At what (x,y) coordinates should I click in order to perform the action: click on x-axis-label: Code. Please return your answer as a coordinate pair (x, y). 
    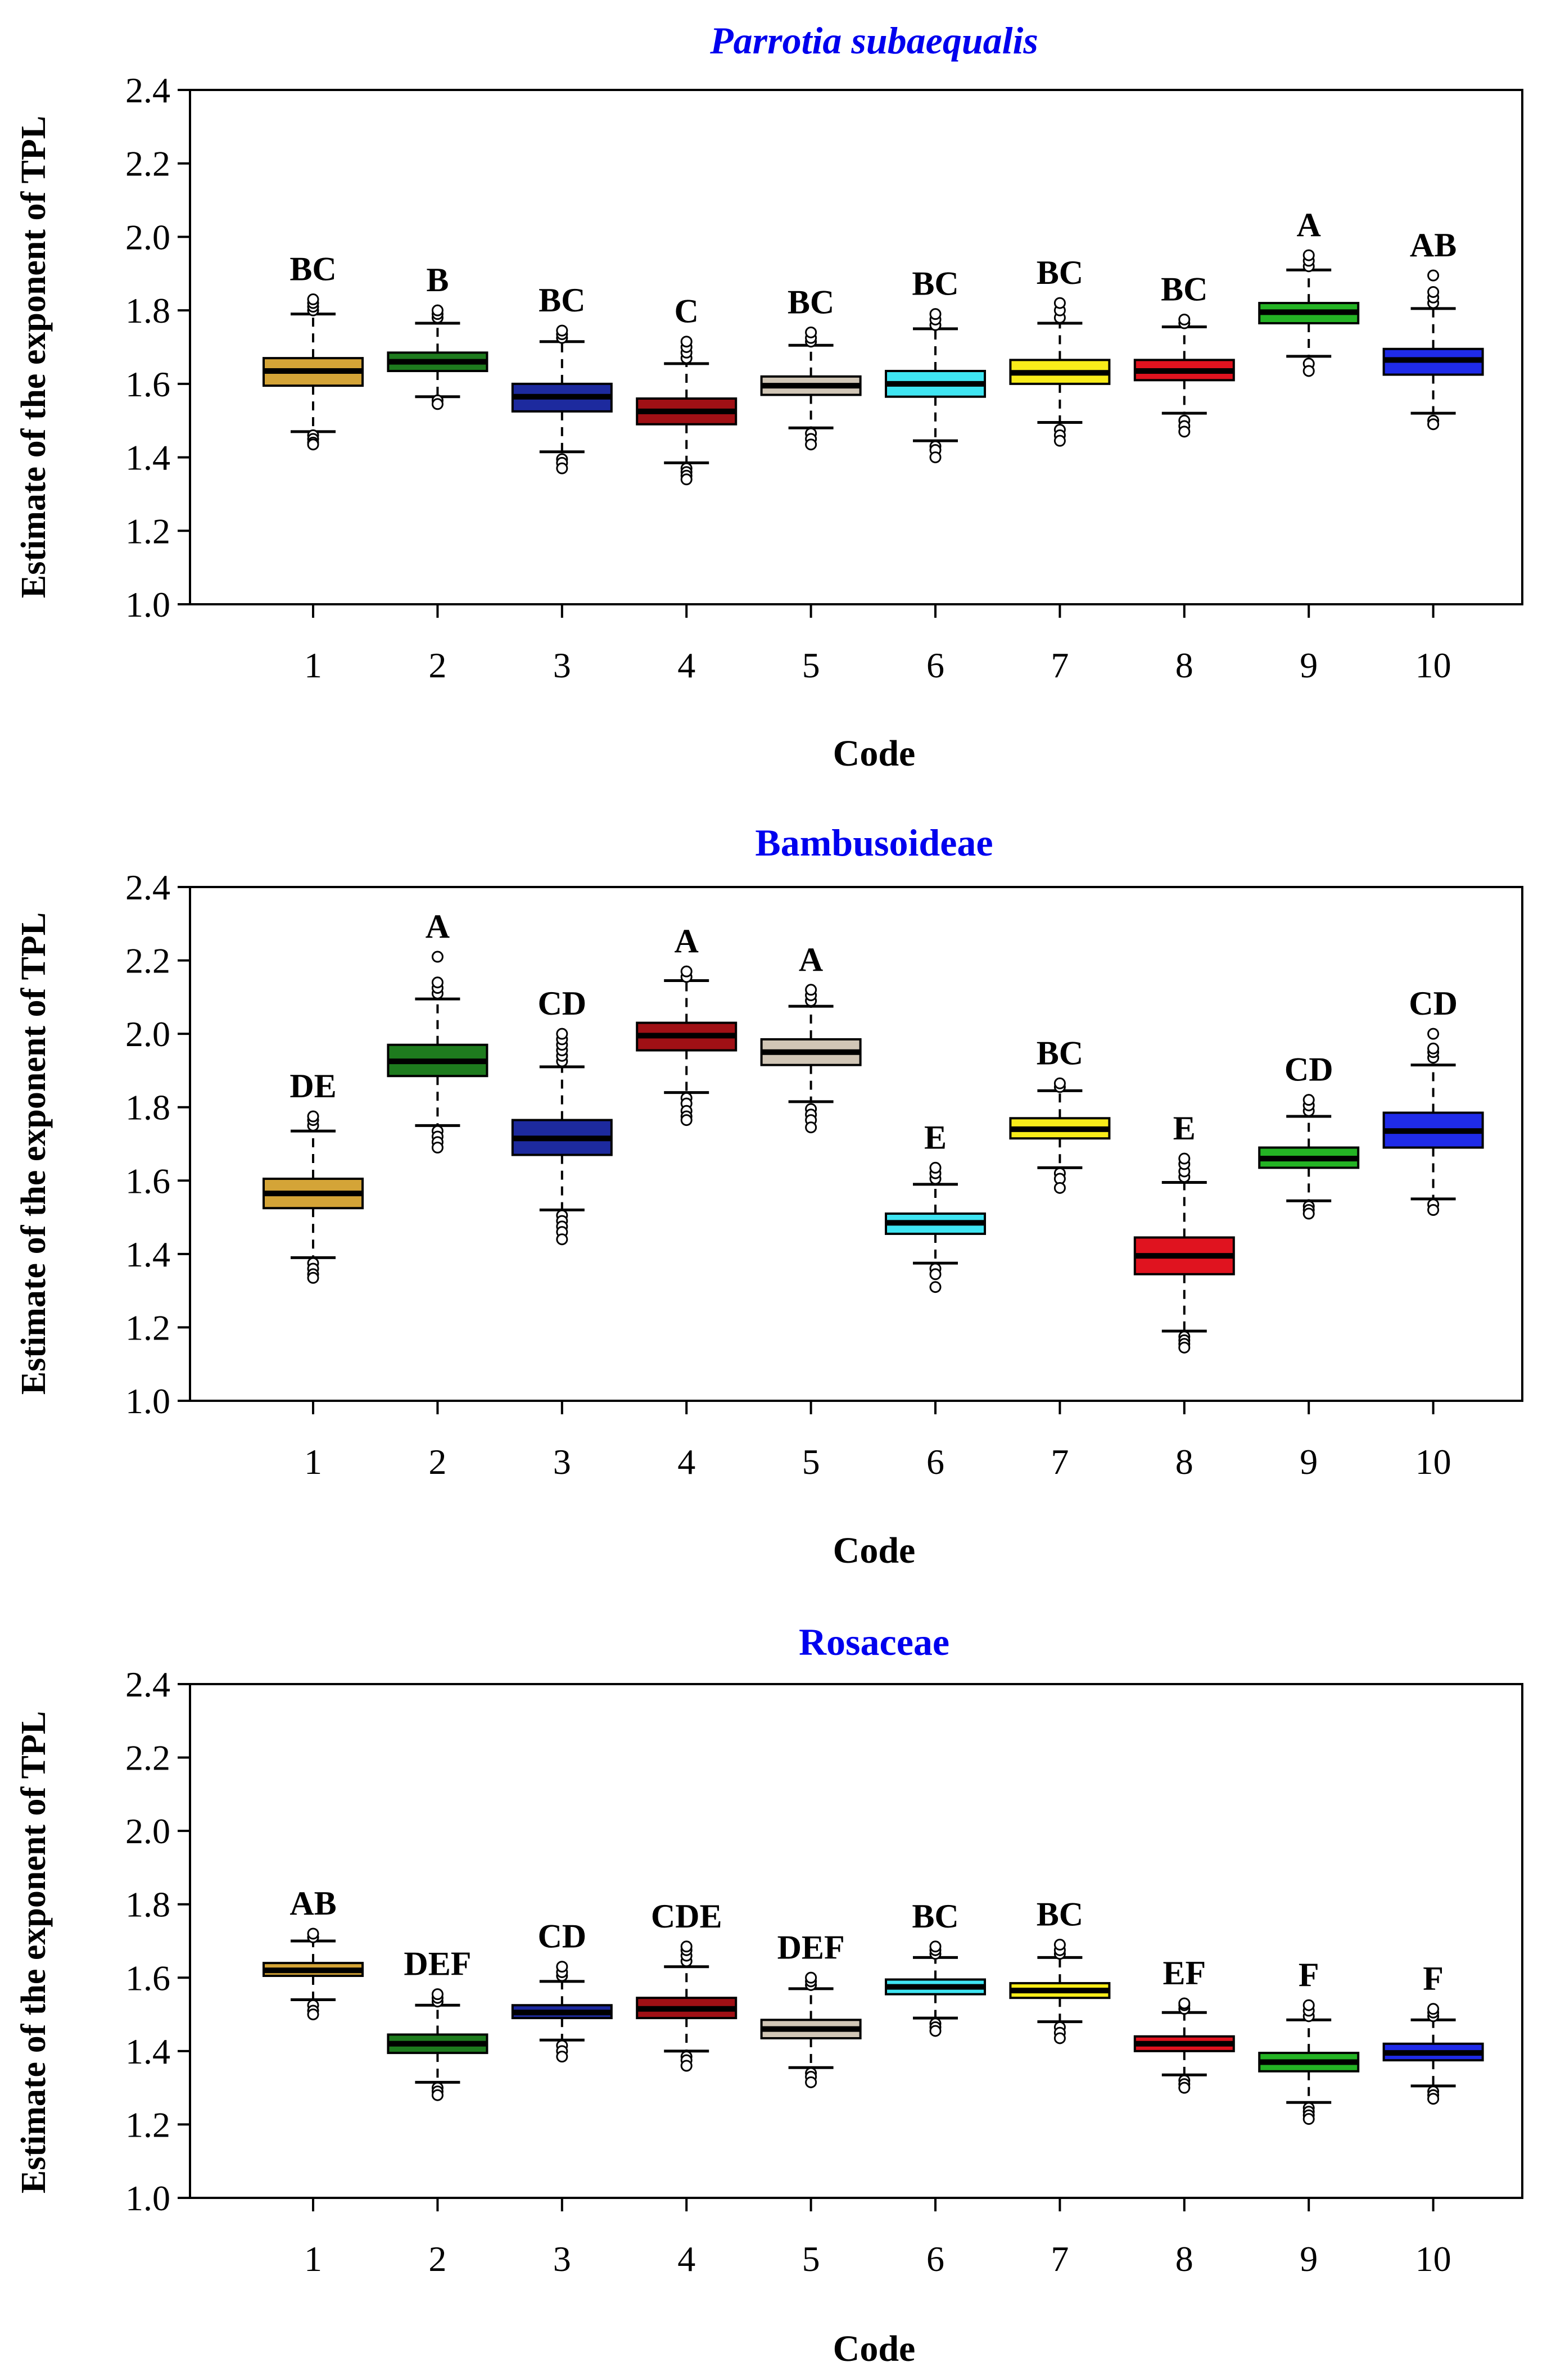
    Looking at the image, I should click on (874, 2348).